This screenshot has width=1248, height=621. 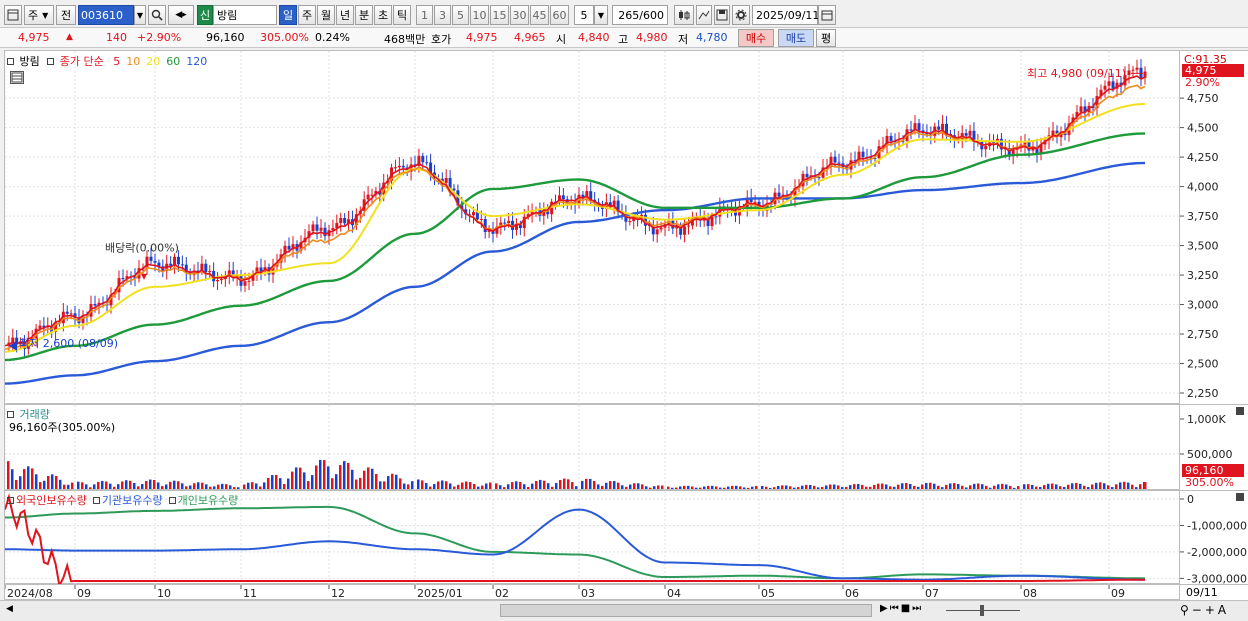 I want to click on period-tab: 년, so click(x=345, y=15).